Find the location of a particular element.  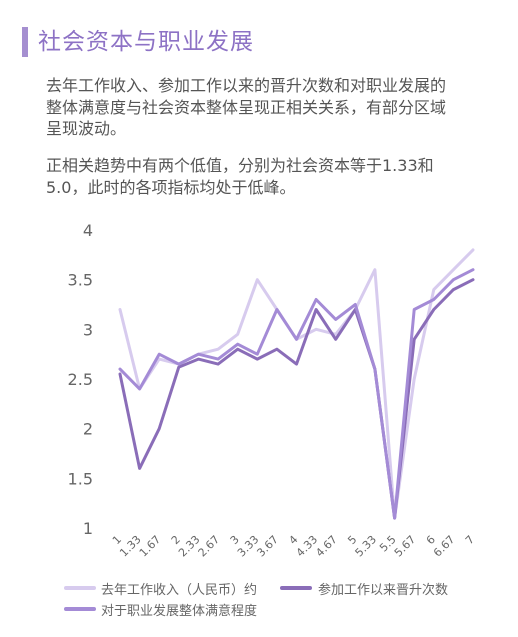

title-accent-bar is located at coordinates (25, 42).